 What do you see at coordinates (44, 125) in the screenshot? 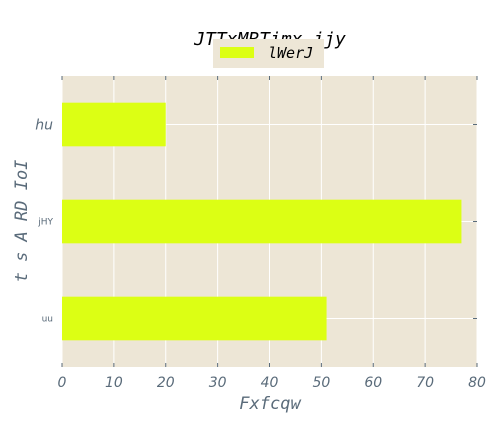
I see `y-tick-label: hu` at bounding box center [44, 125].